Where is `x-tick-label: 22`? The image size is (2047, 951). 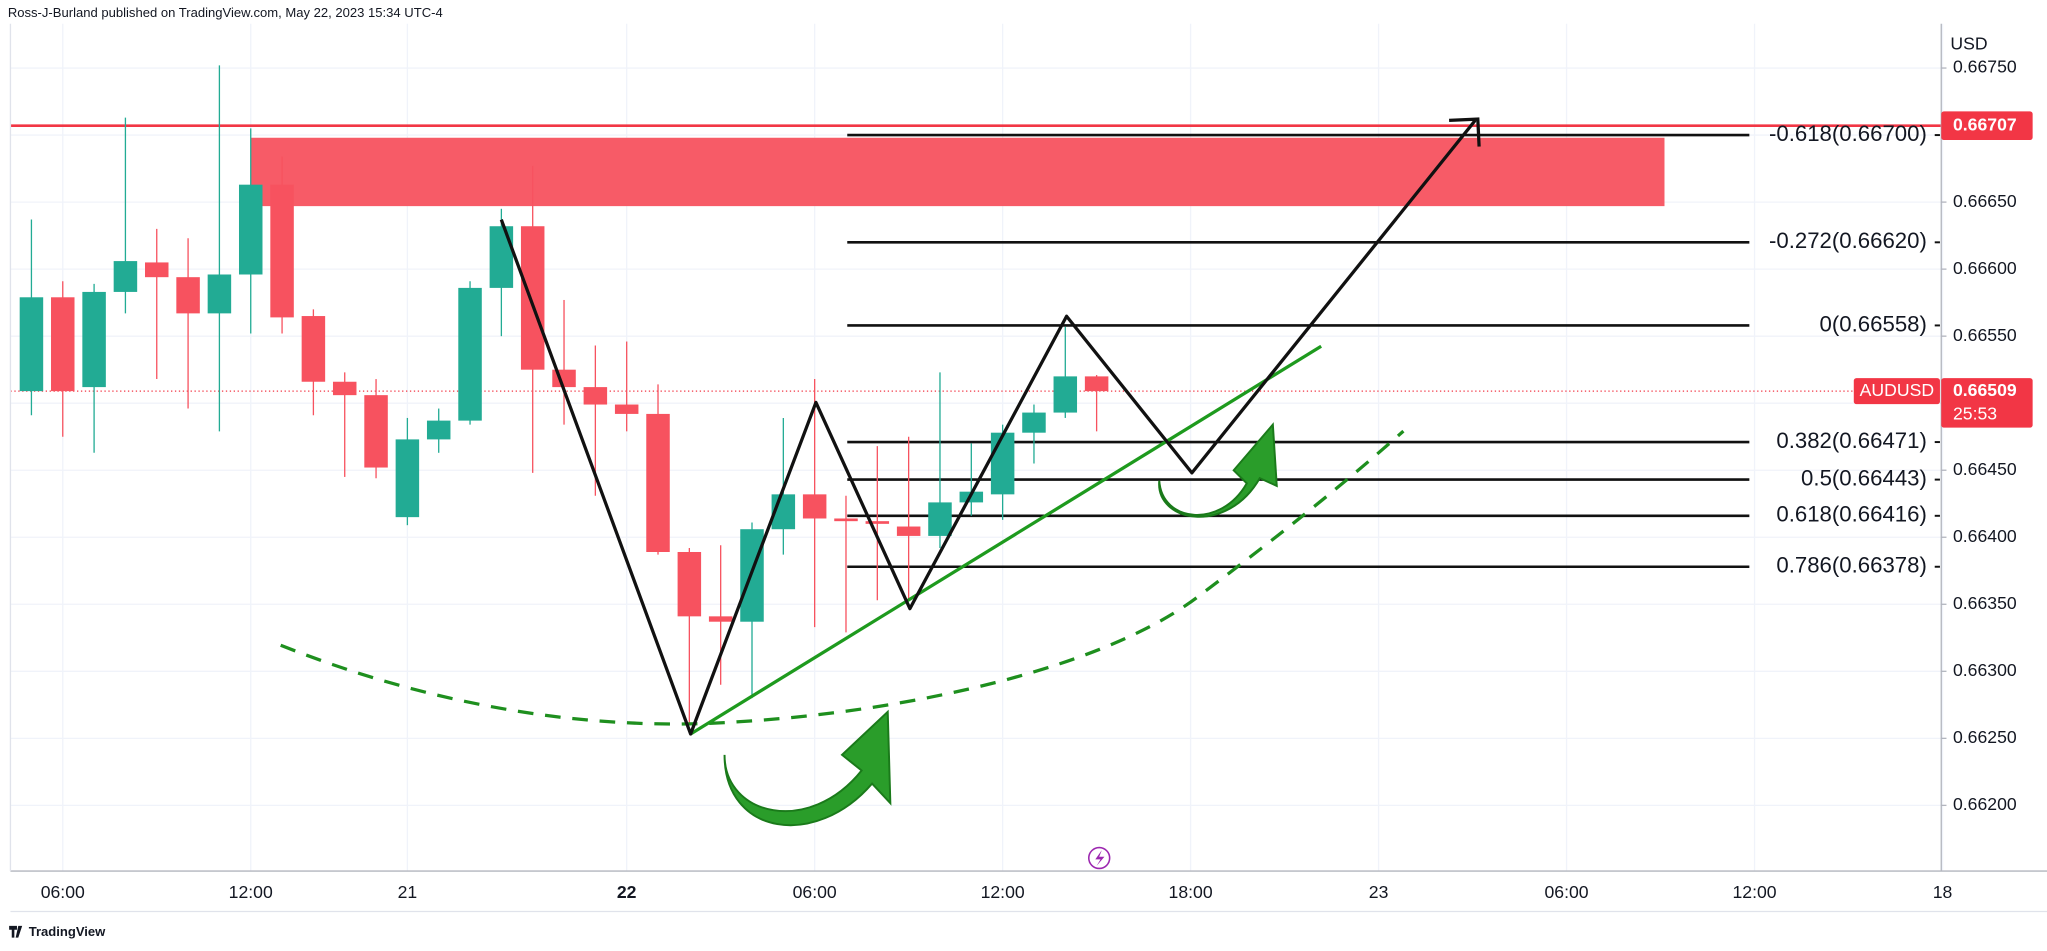
x-tick-label: 22 is located at coordinates (627, 892).